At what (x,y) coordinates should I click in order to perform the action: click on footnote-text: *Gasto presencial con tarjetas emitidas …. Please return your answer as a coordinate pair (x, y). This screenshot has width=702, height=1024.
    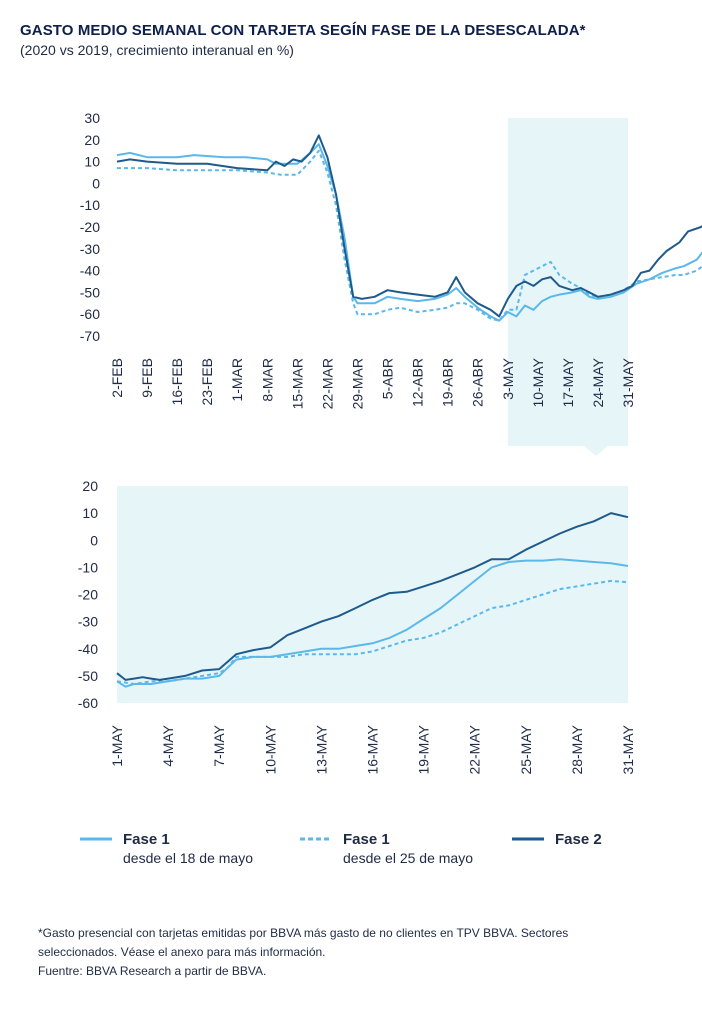
    Looking at the image, I should click on (303, 942).